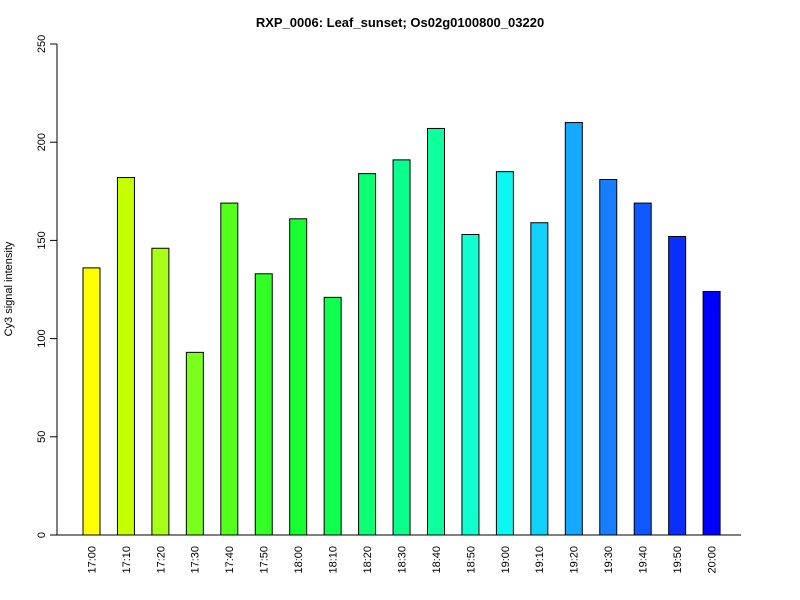  Describe the element at coordinates (540, 560) in the screenshot. I see `x-tick-label: 19:10` at that location.